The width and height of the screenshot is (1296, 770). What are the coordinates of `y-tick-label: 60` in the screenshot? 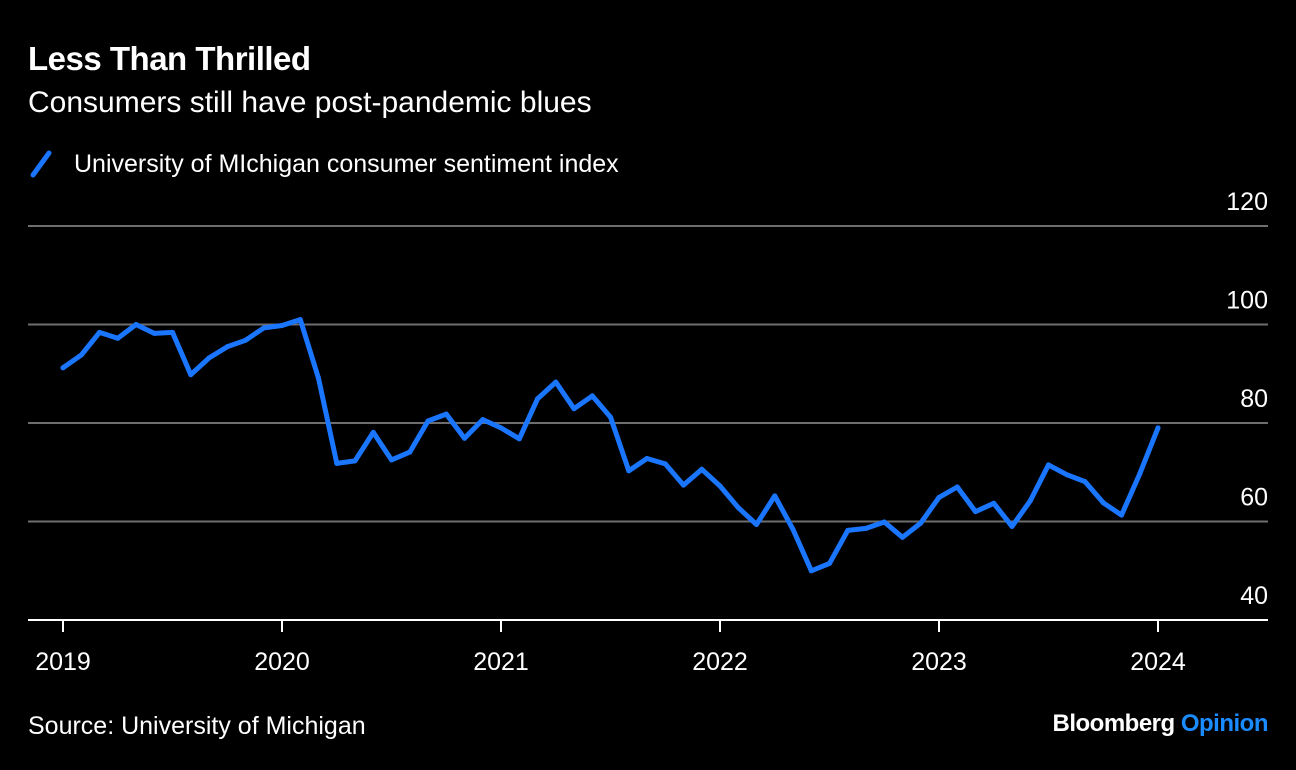 It's located at (1254, 498).